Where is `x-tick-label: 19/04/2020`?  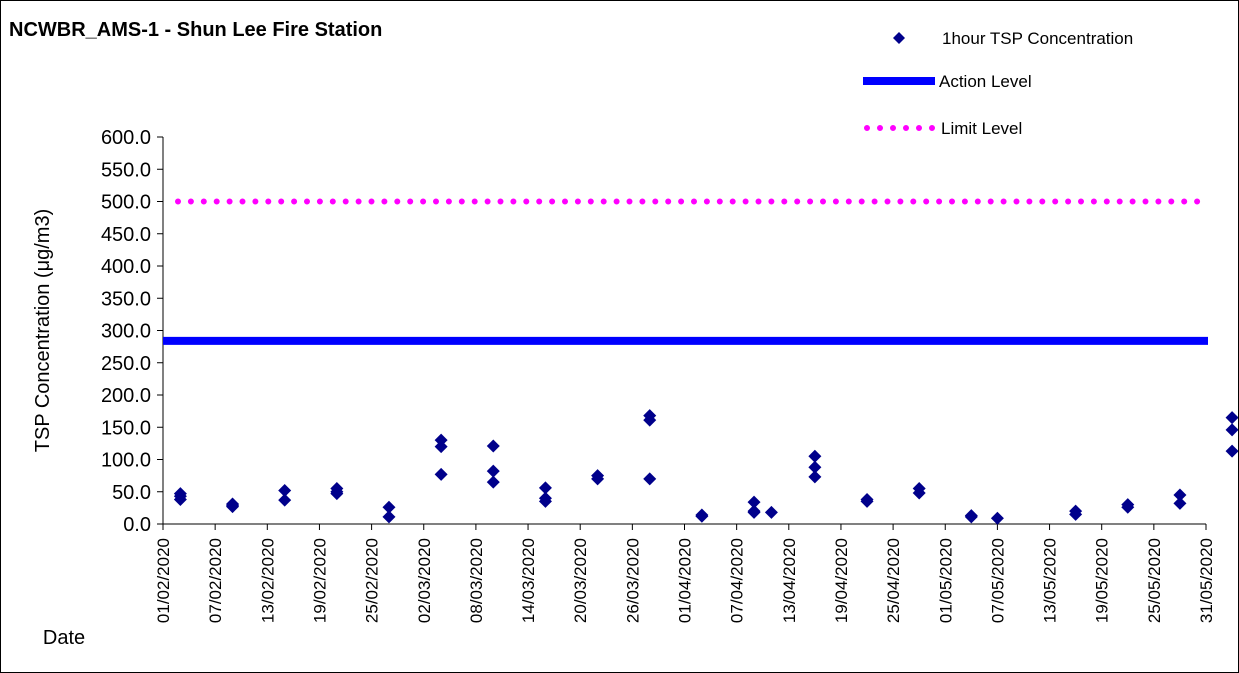 x-tick-label: 19/04/2020 is located at coordinates (841, 580).